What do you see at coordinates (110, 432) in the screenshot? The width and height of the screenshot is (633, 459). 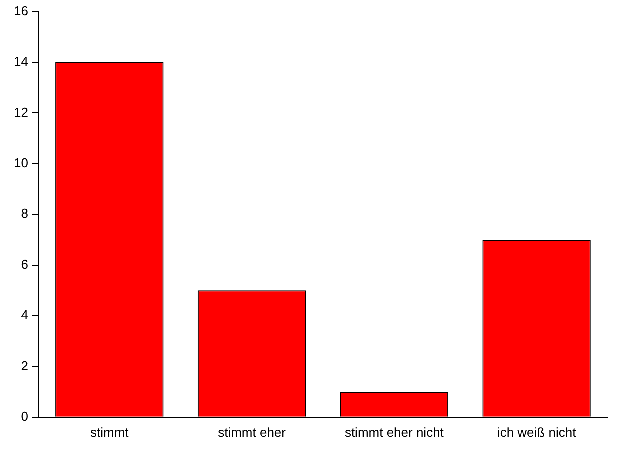 I see `x-tick-label: stimmt` at bounding box center [110, 432].